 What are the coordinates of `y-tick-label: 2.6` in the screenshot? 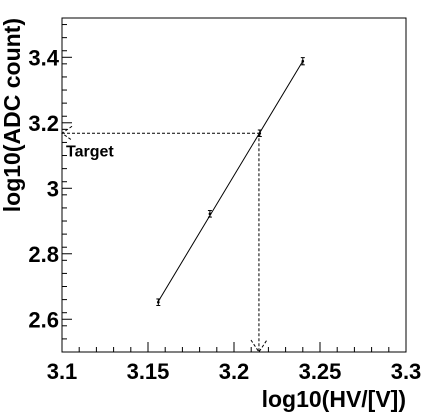 It's located at (43, 319).